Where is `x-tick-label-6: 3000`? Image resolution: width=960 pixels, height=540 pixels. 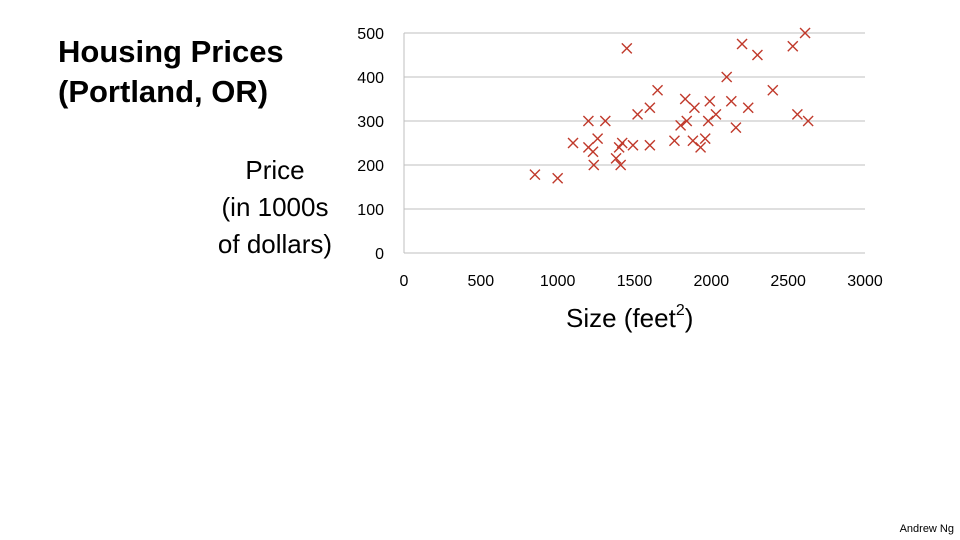 x-tick-label-6: 3000 is located at coordinates (865, 281).